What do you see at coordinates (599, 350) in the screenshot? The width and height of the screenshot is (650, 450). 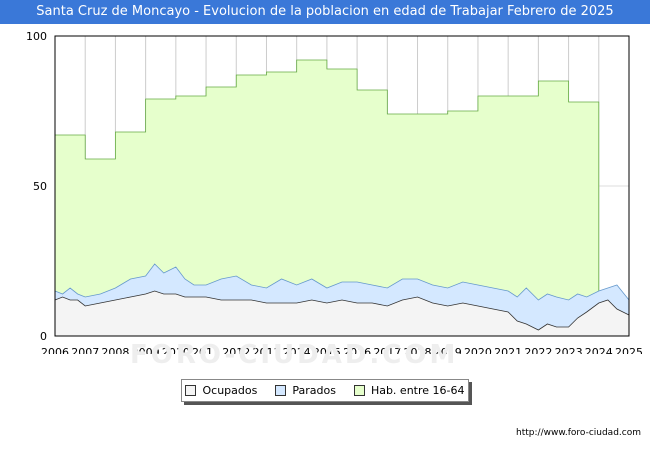 I see `x-tick-label-2024: 2024` at bounding box center [599, 350].